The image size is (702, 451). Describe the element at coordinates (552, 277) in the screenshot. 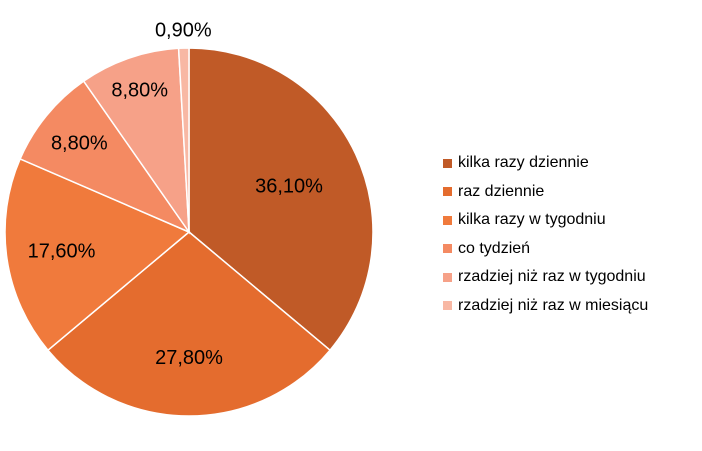

I see `legend-label: rzadziej niż raz w tygodniu` at that location.